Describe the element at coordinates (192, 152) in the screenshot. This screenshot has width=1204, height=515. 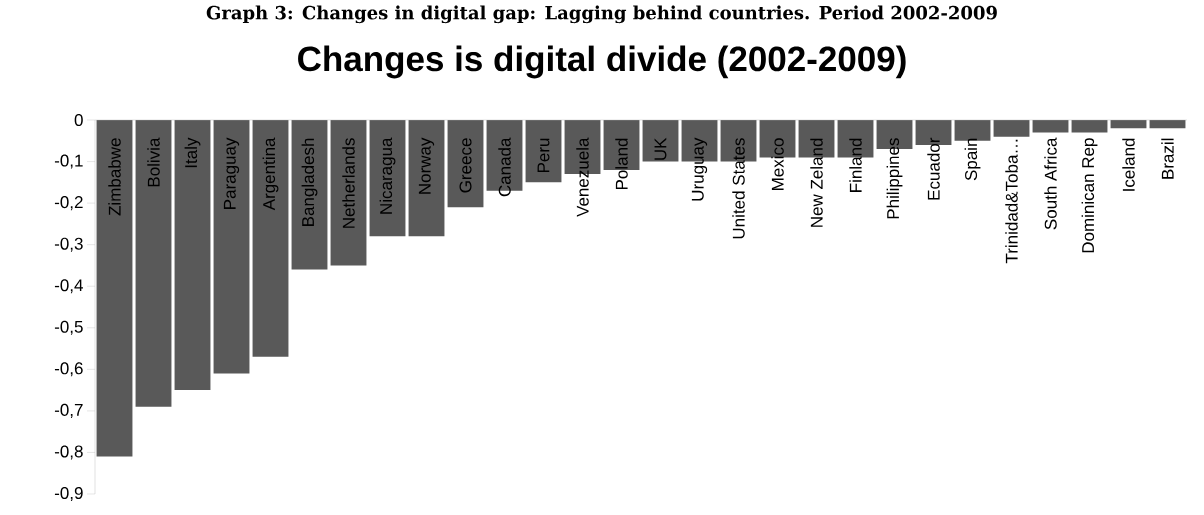
I see `x-tick-label: Italy` at that location.